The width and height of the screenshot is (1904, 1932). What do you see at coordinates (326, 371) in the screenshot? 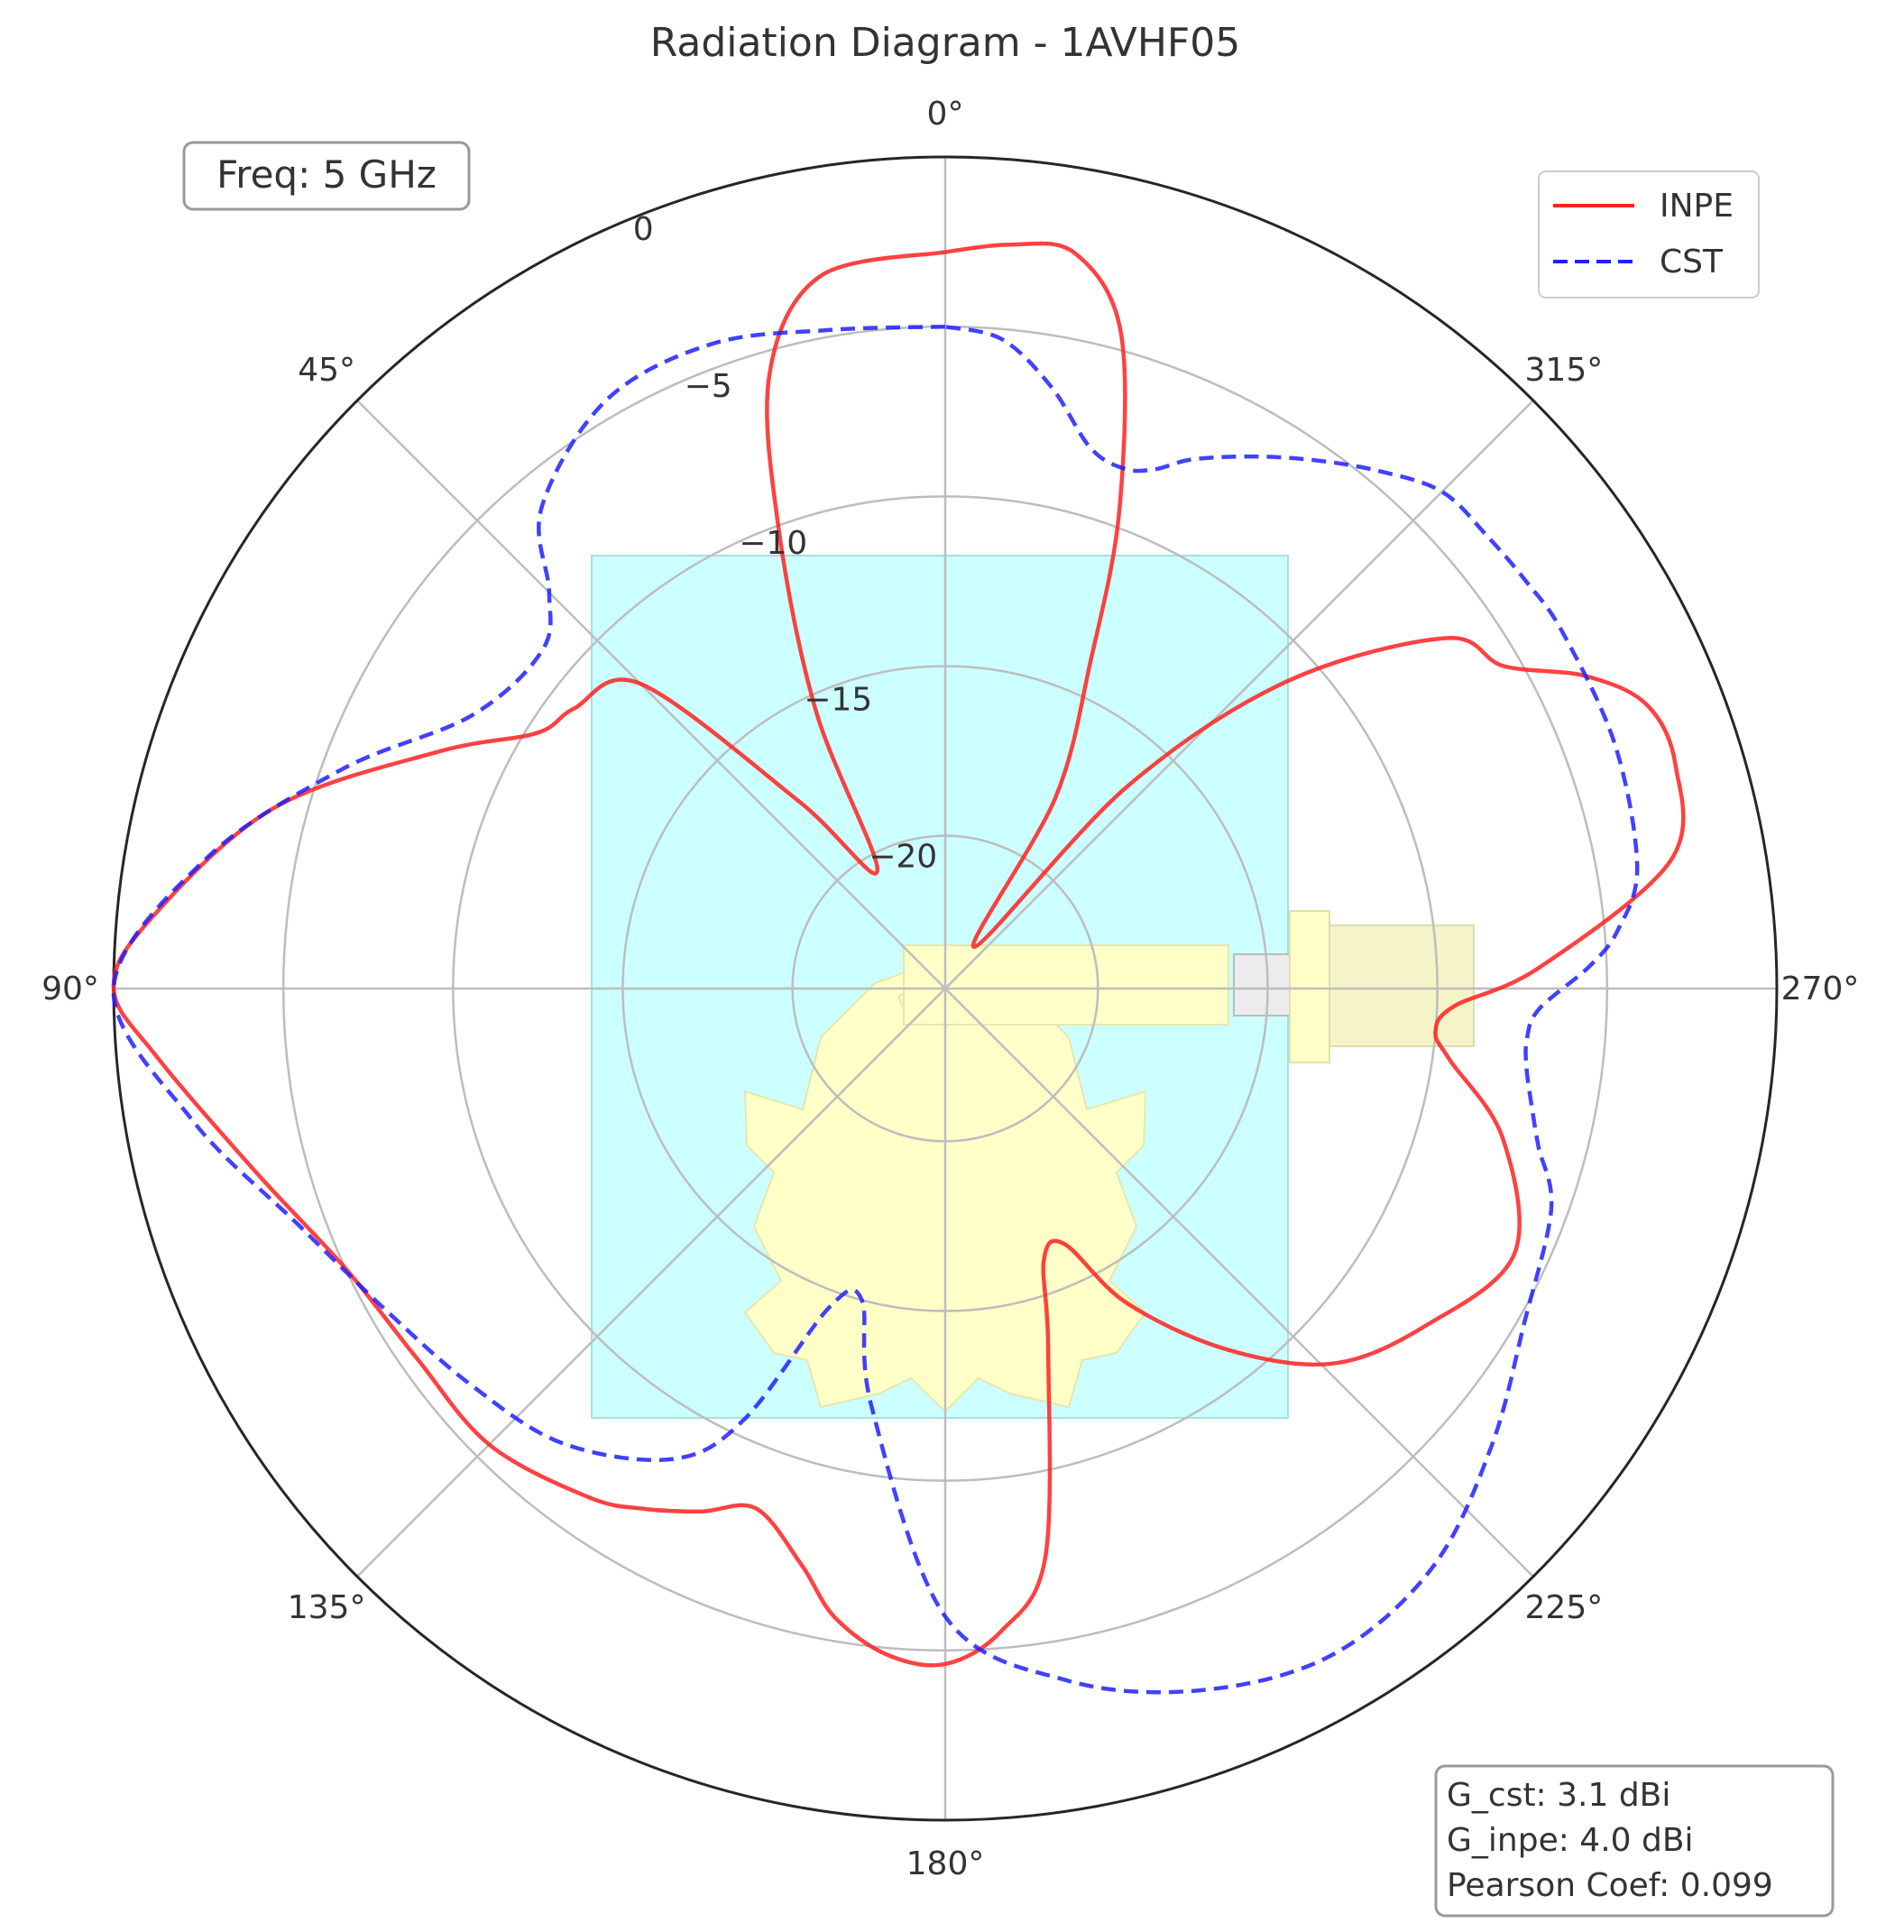
I see `theta-tick-label: 45°` at bounding box center [326, 371].